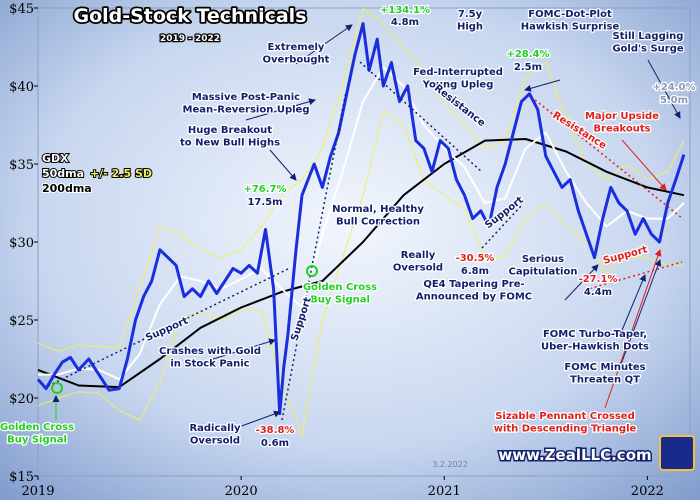 The height and width of the screenshot is (500, 700). I want to click on annotation: -27.1%, so click(598, 279).